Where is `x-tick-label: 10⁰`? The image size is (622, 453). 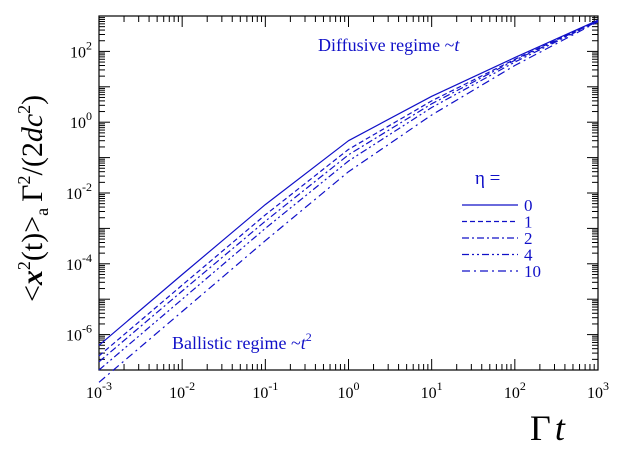 x-tick-label: 10⁰ is located at coordinates (349, 390).